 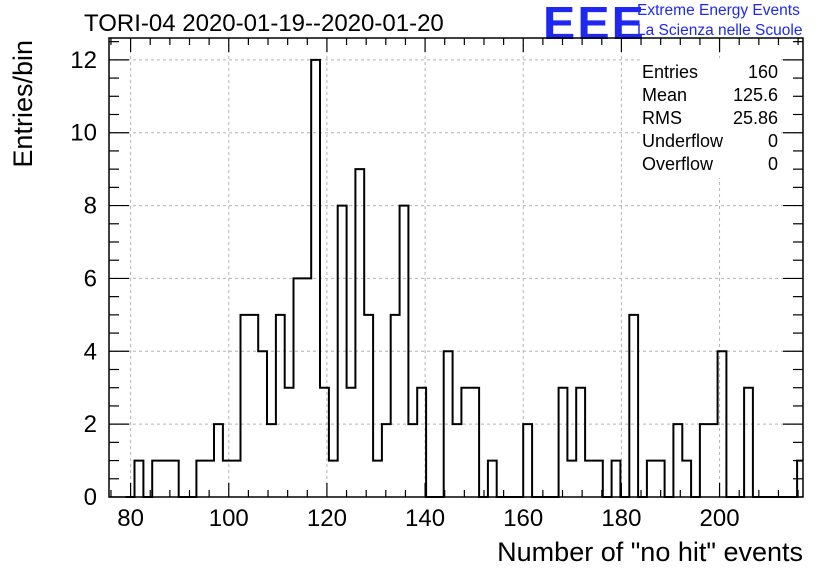 What do you see at coordinates (425, 518) in the screenshot?
I see `x-tick-label: 140` at bounding box center [425, 518].